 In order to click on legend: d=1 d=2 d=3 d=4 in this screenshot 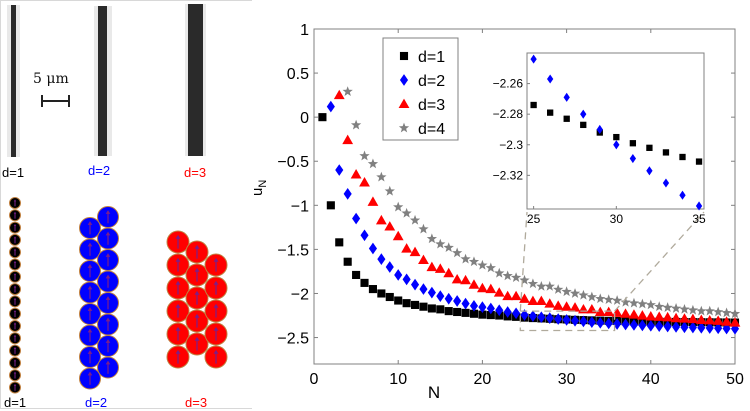, I will do `click(420, 89)`.